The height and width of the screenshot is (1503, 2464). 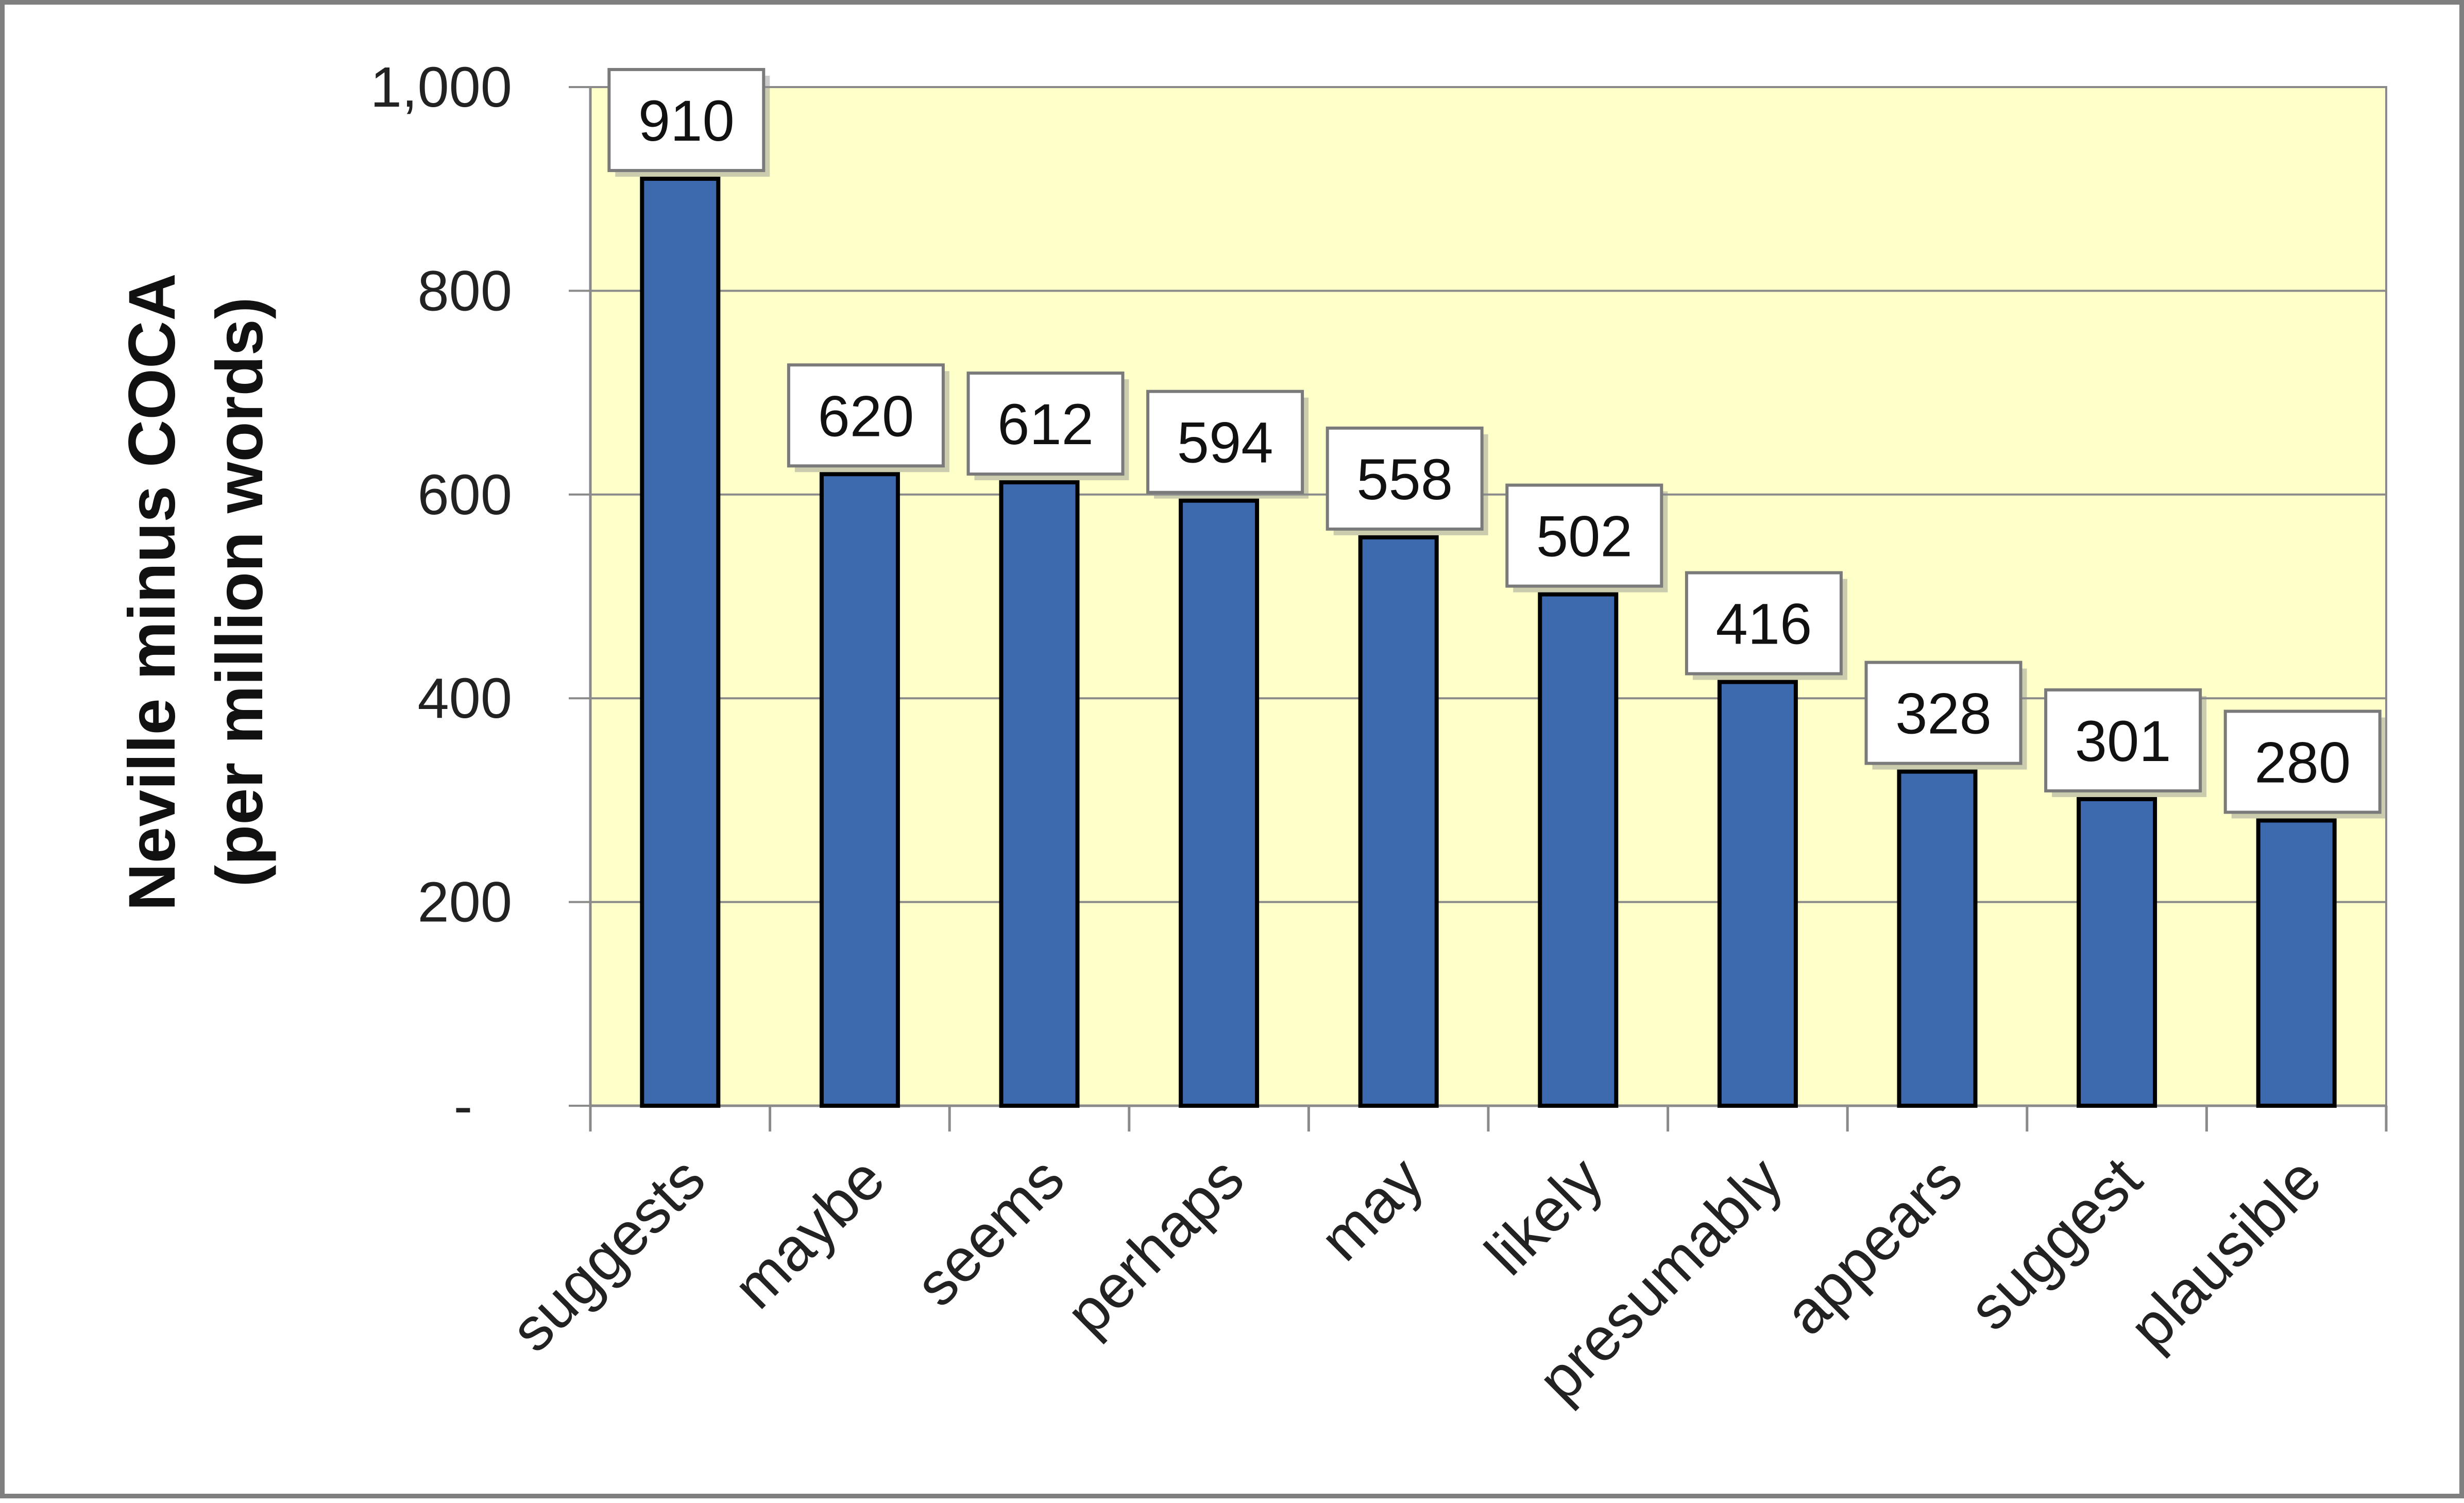 I want to click on category-label-plausible: plausible, so click(x=2225, y=1253).